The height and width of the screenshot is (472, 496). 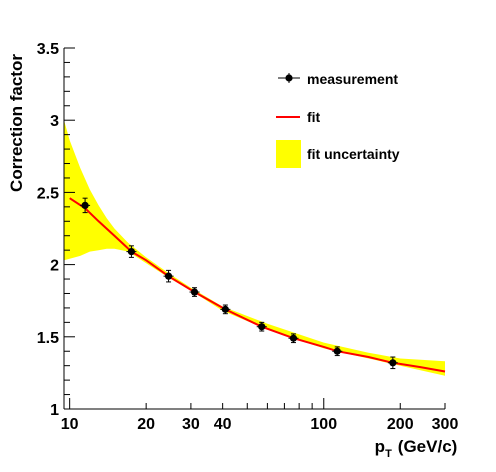 What do you see at coordinates (223, 424) in the screenshot?
I see `x-tick-label: 40` at bounding box center [223, 424].